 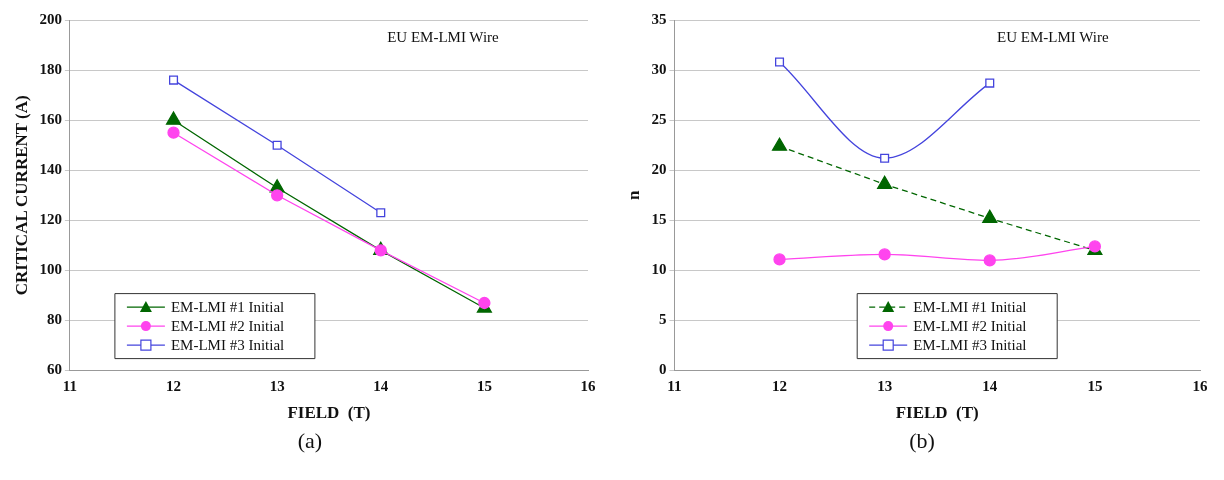 What do you see at coordinates (662, 369) in the screenshot?
I see `y-tick-label: 0` at bounding box center [662, 369].